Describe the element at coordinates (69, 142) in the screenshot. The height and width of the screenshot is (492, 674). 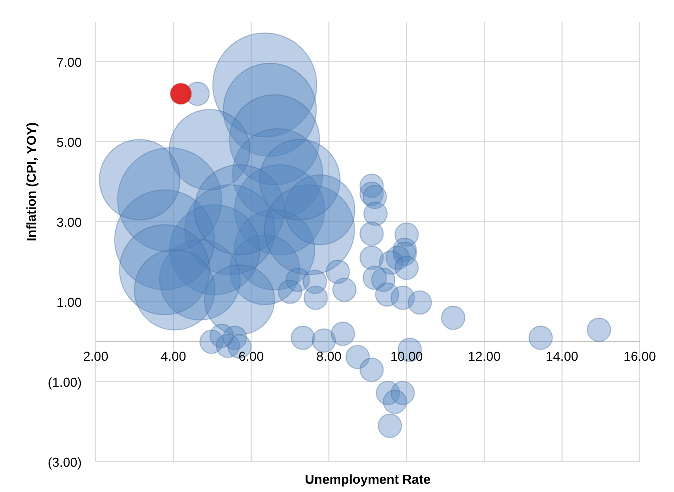
I see `y-tick-label: 5.00` at that location.